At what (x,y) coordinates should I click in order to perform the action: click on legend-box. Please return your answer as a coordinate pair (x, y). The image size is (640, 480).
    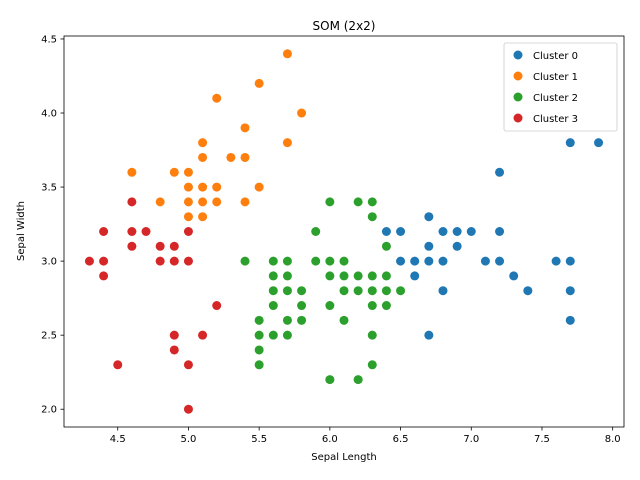
    Looking at the image, I should click on (560, 87).